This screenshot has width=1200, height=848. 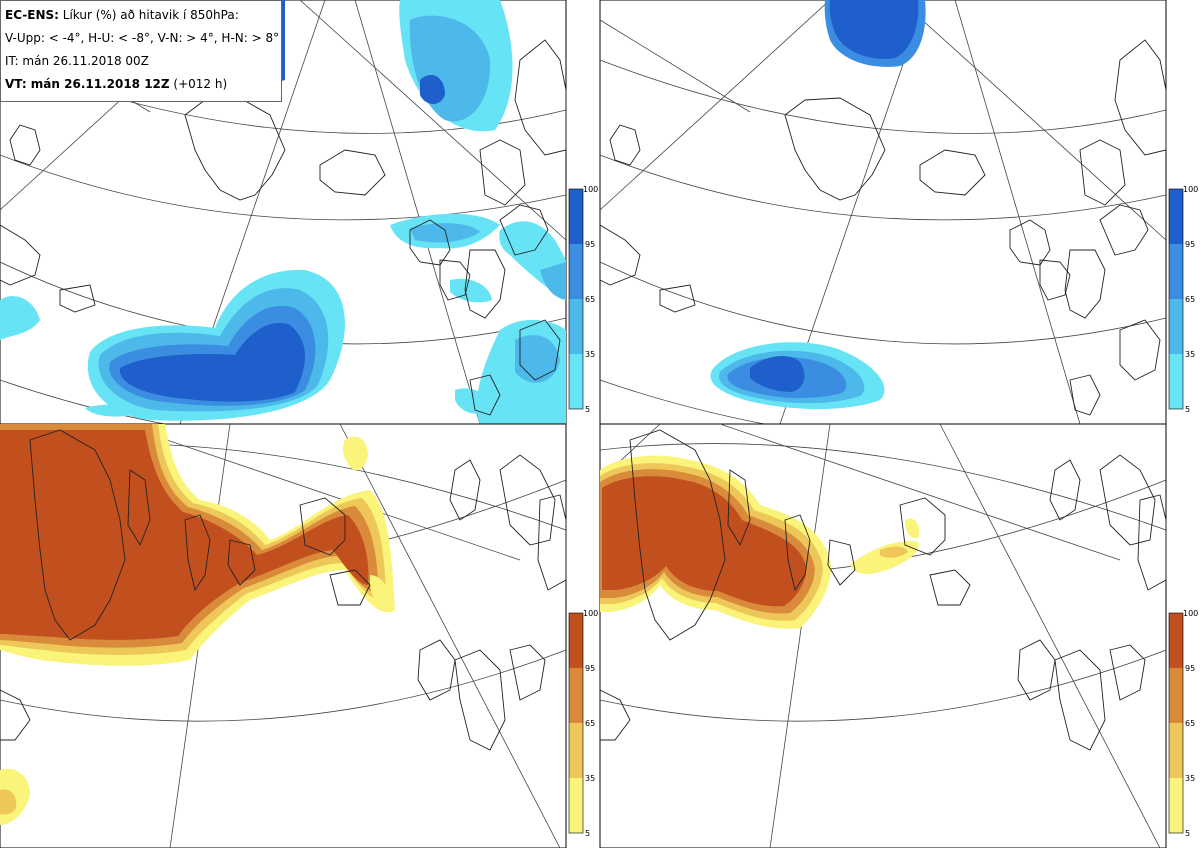 I want to click on cold-blobs, so click(x=818, y=204).